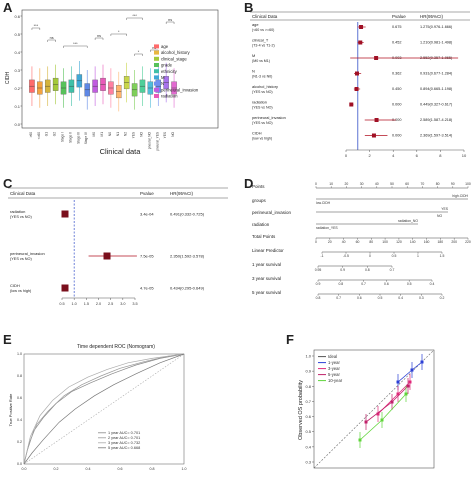  Describe the element at coordinates (393, 155) in the screenshot. I see `panel-b-xtick: 4` at that location.